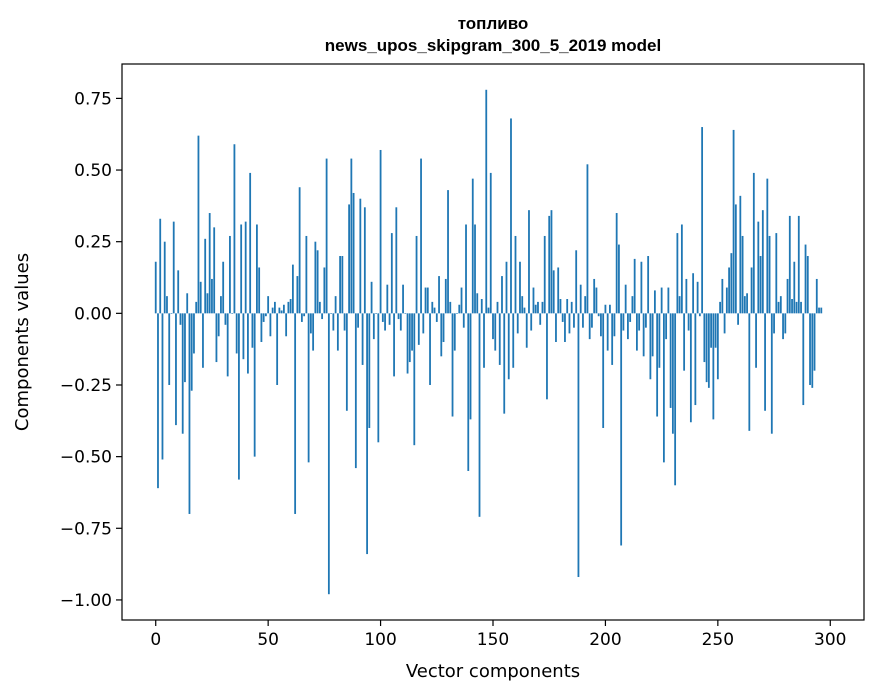 The image size is (880, 696). I want to click on x-axis-label: Vector components, so click(493, 671).